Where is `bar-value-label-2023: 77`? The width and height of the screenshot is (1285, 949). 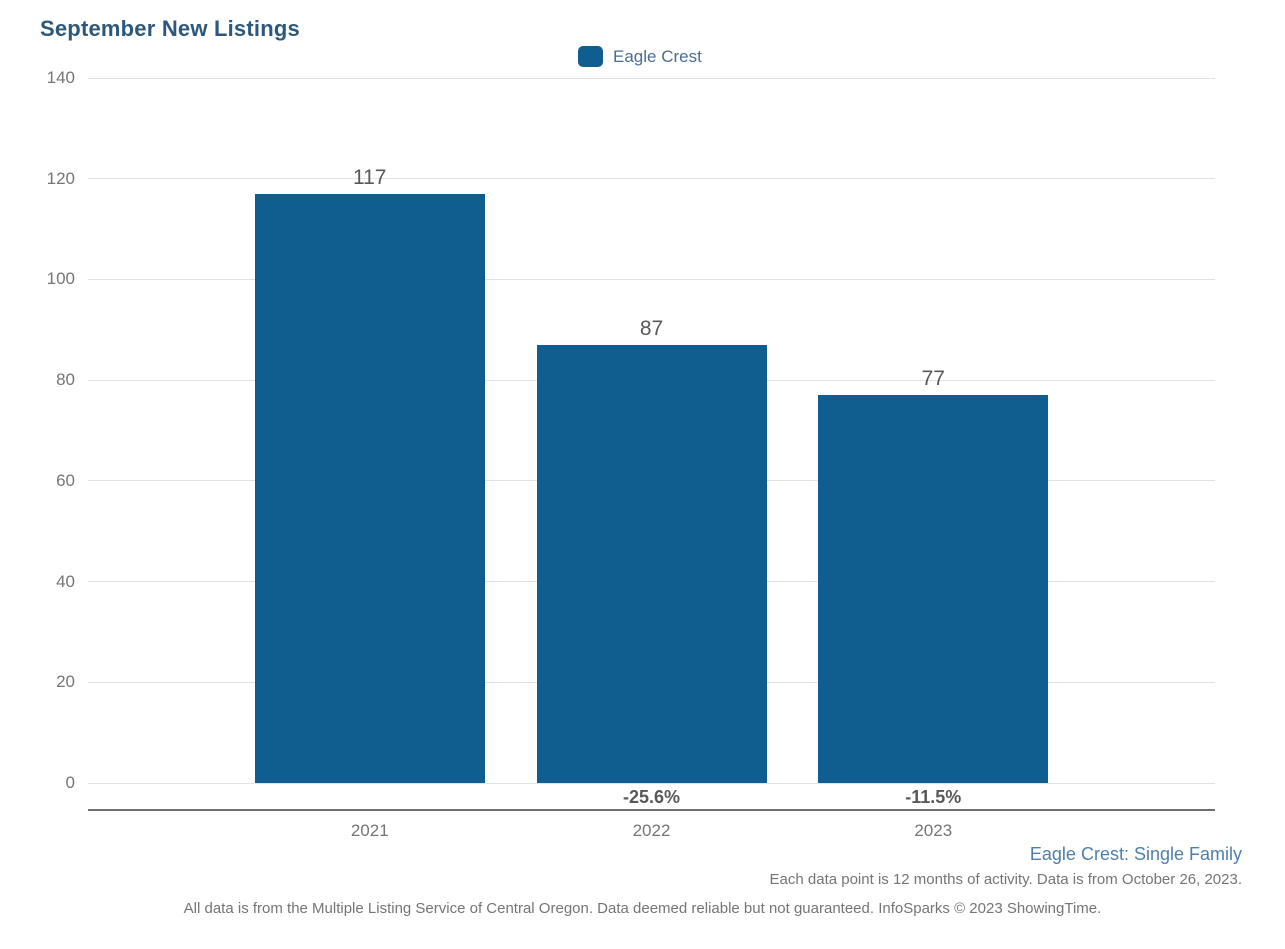
bar-value-label-2023: 77 is located at coordinates (933, 378).